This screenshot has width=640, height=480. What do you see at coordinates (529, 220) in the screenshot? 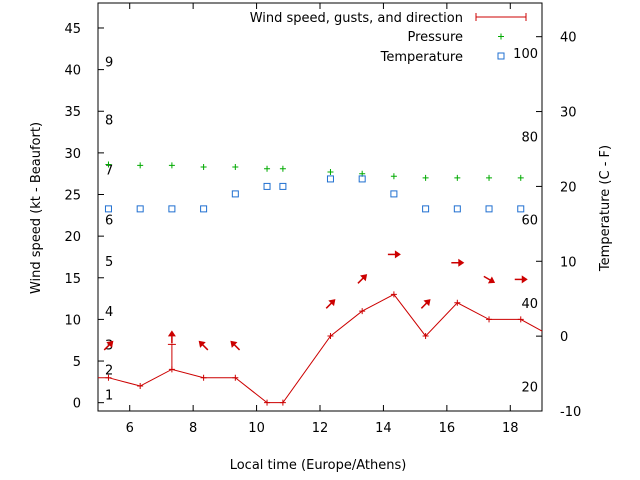
I see `fahrenheit-label: 60` at bounding box center [529, 220].